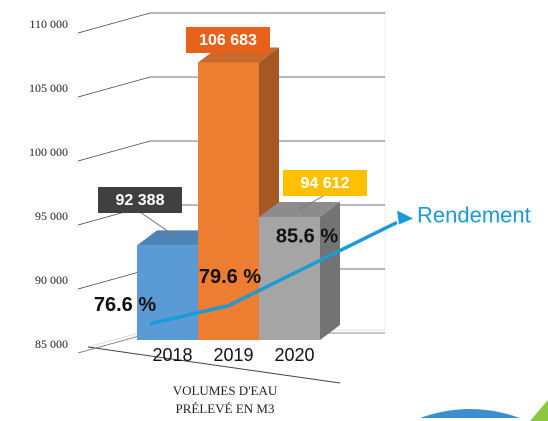 The image size is (548, 421). Describe the element at coordinates (48, 88) in the screenshot. I see `y-tick-label: 105 000` at that location.